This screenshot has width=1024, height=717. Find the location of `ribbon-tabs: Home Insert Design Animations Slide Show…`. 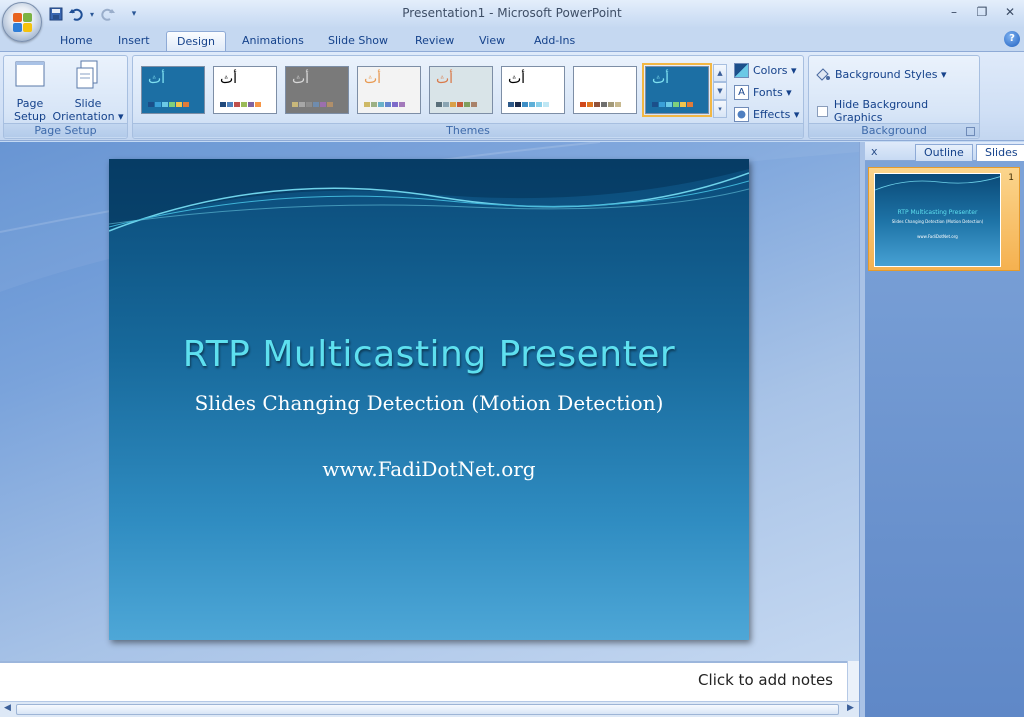

ribbon-tabs: Home Insert Design Animations Slide Show… is located at coordinates (512, 40).